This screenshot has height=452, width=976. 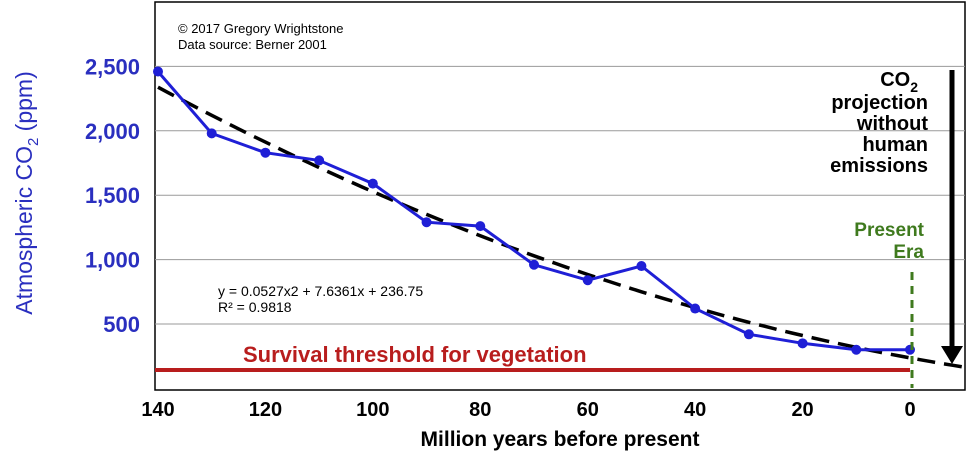 I want to click on trend-r2: R² = 0.9818, so click(x=255, y=307).